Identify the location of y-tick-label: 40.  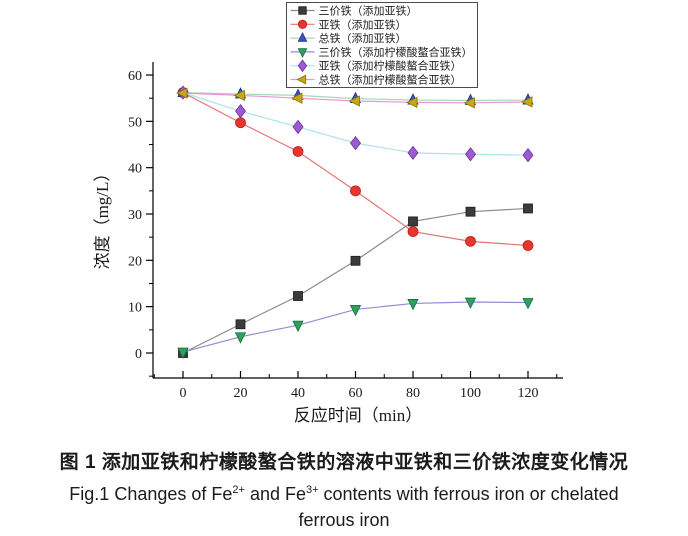
(135, 169).